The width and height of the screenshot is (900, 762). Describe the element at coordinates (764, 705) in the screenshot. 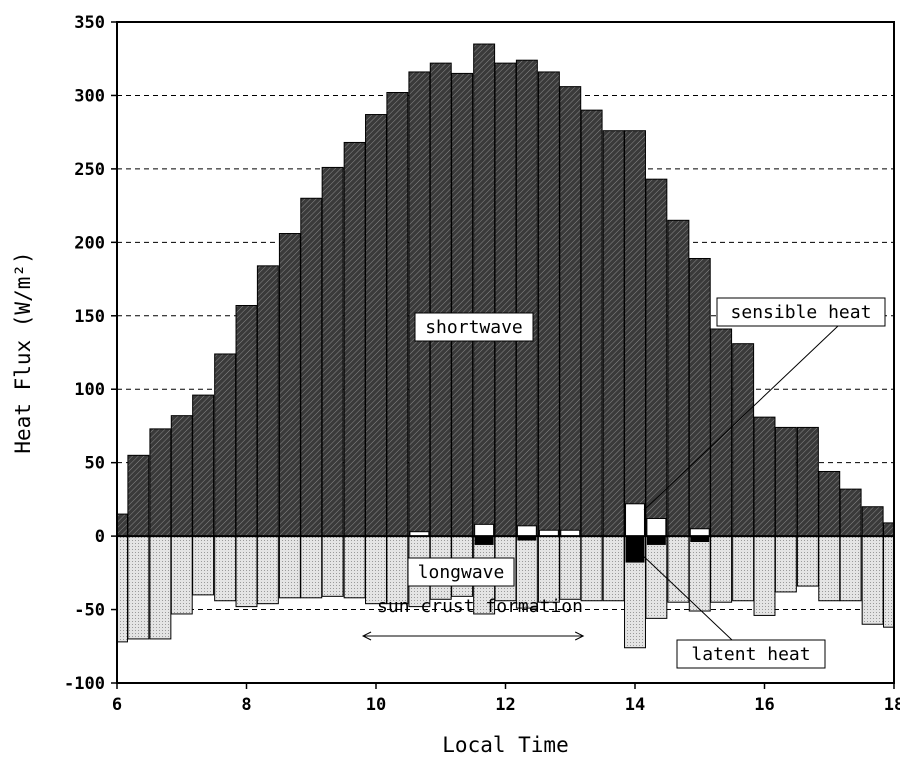

I see `x-tick-label: 16` at that location.